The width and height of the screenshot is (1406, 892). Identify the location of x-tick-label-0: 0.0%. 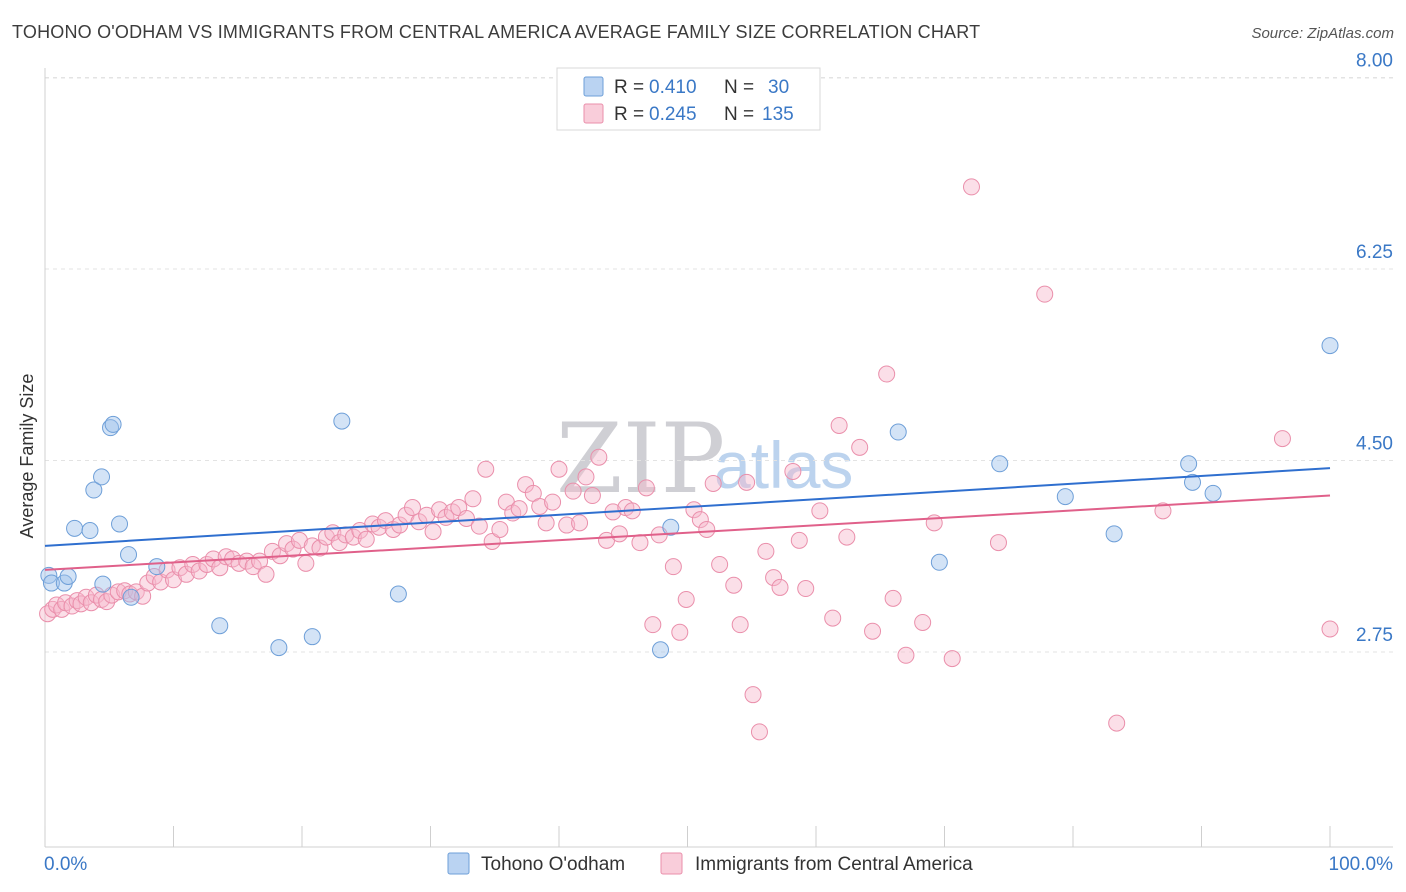
(65, 864).